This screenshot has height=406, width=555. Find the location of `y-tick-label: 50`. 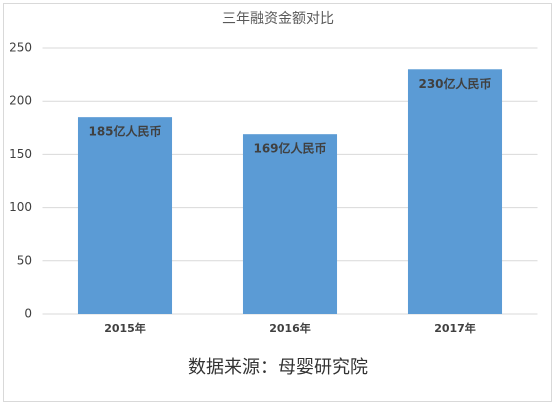

y-tick-label: 50 is located at coordinates (24, 260).